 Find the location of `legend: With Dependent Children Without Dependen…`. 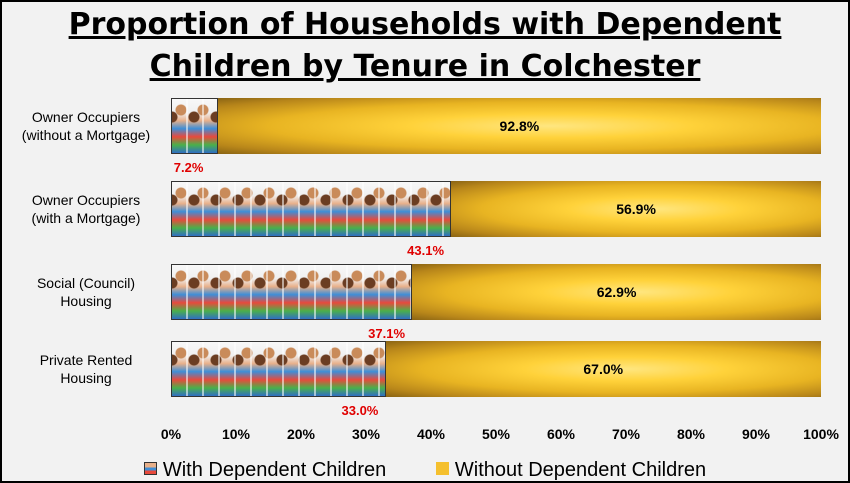

legend: With Dependent Children Without Dependen… is located at coordinates (425, 470).